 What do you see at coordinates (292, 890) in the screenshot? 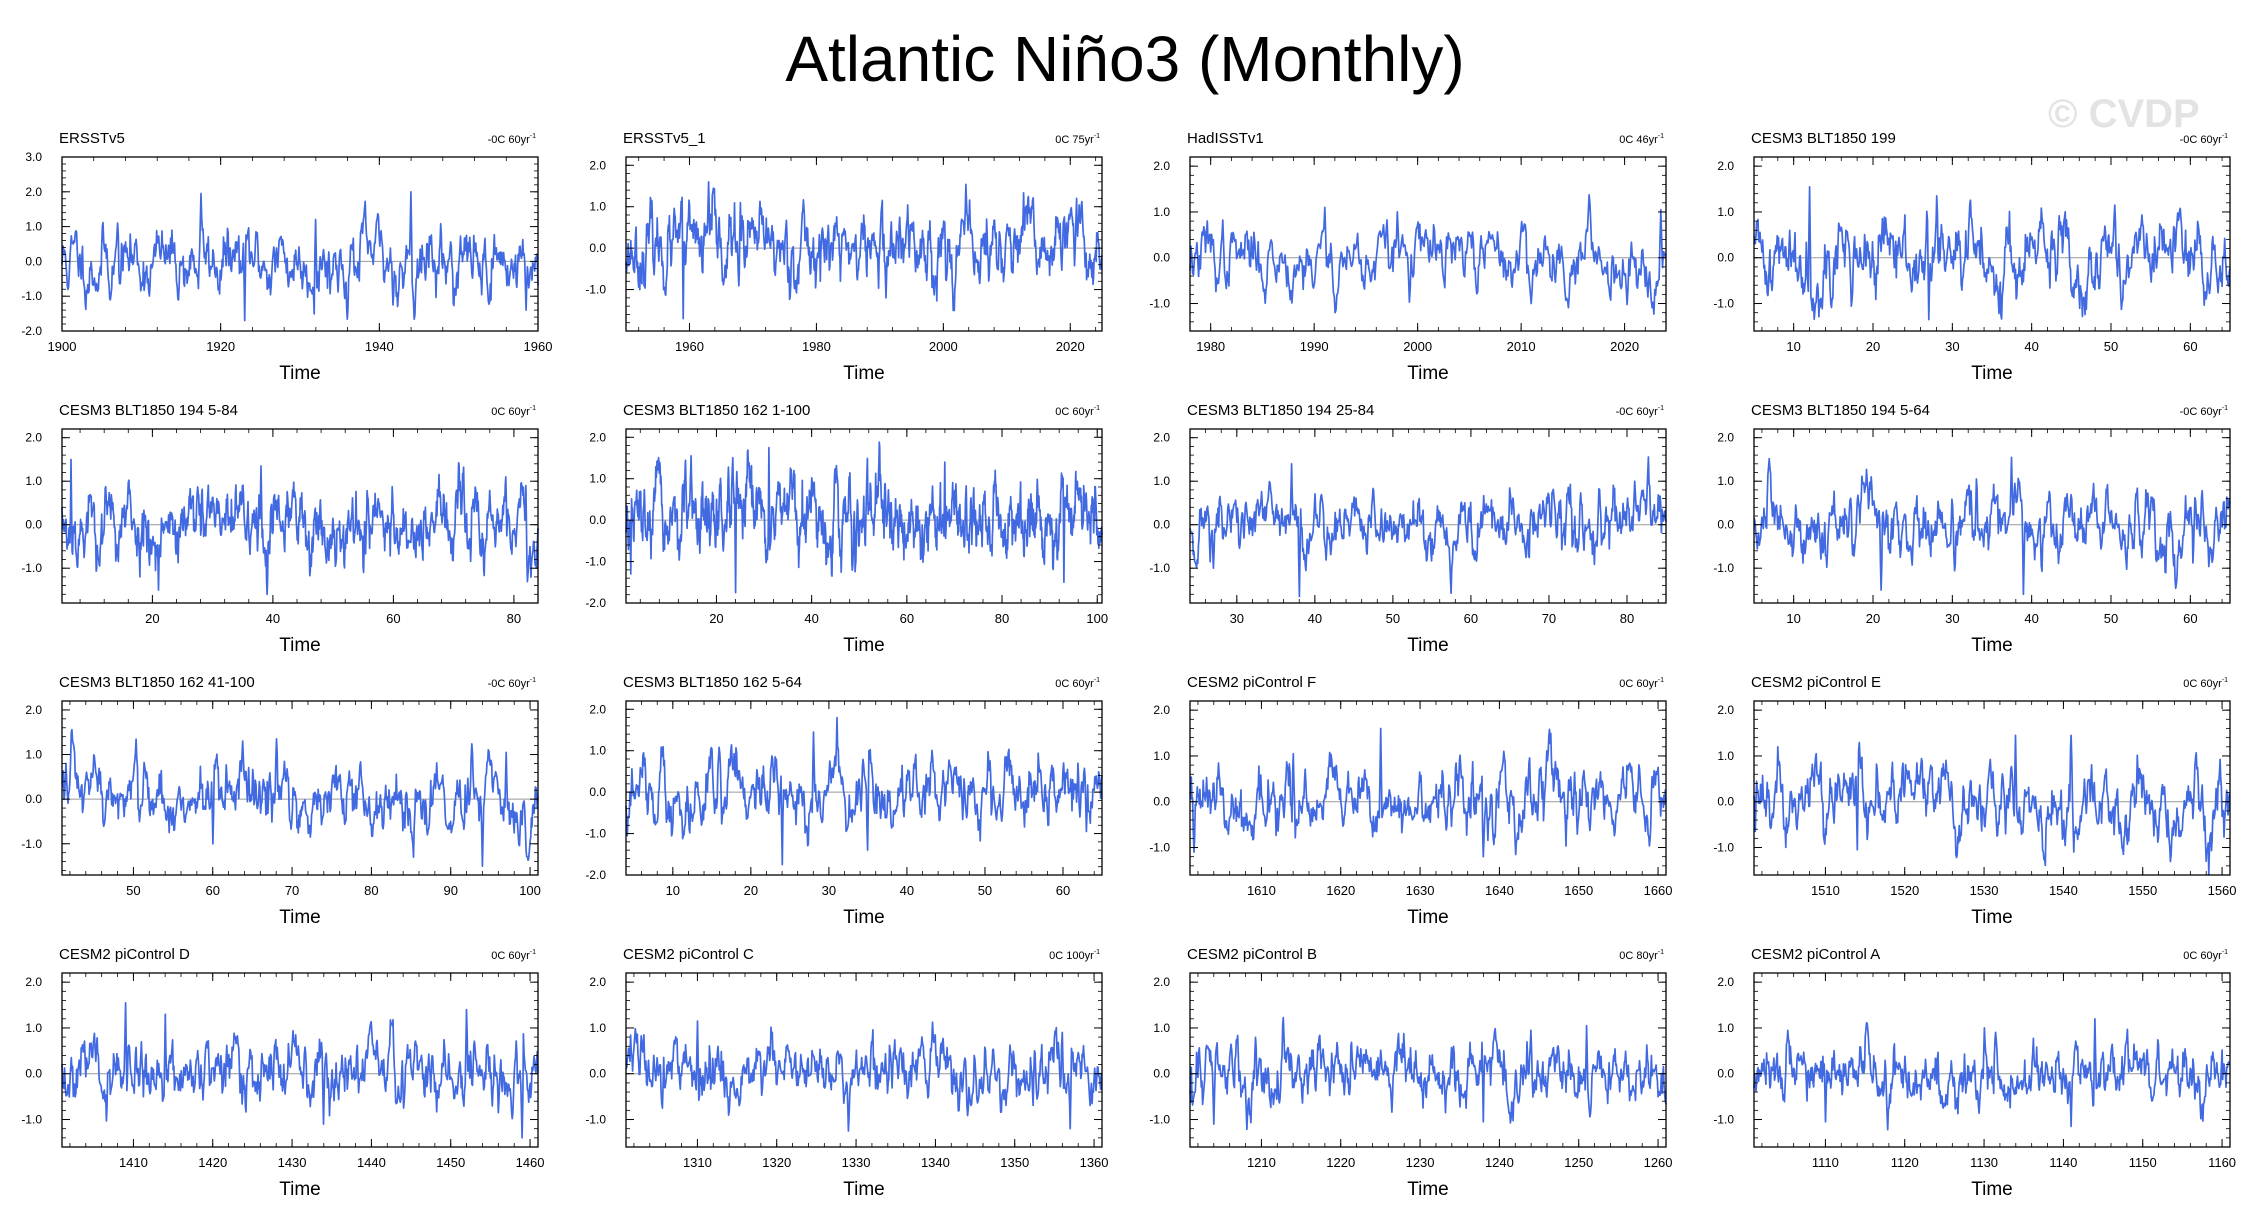
I see `x-tick-label: 70` at bounding box center [292, 890].